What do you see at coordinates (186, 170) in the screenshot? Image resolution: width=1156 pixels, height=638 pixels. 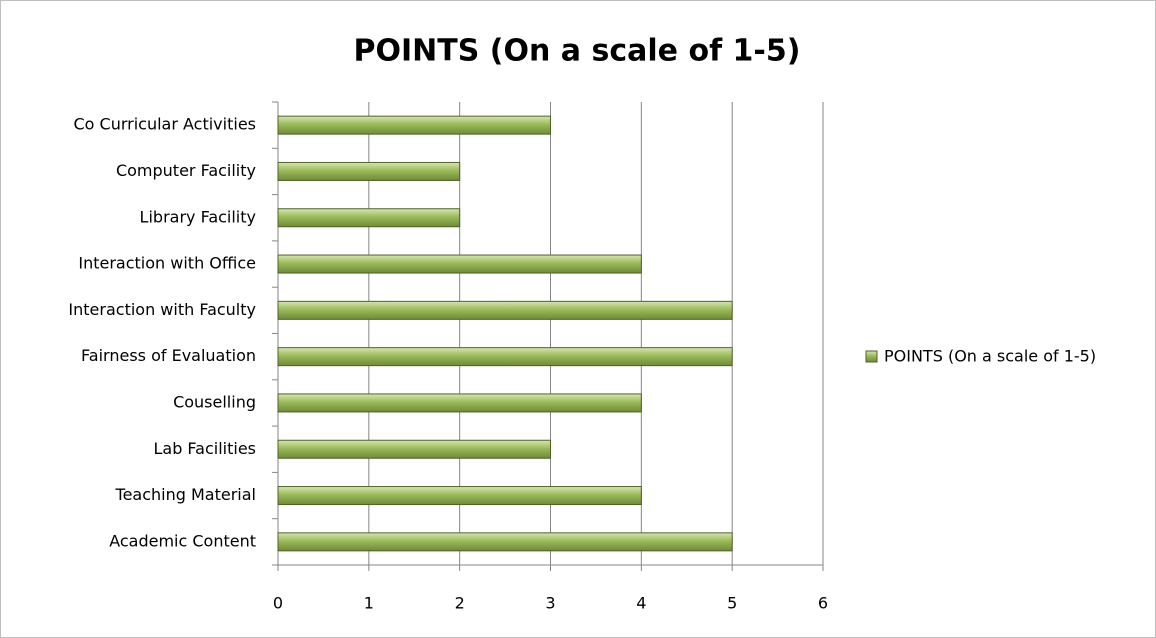 I see `y-tick-label: Computer Facility` at bounding box center [186, 170].